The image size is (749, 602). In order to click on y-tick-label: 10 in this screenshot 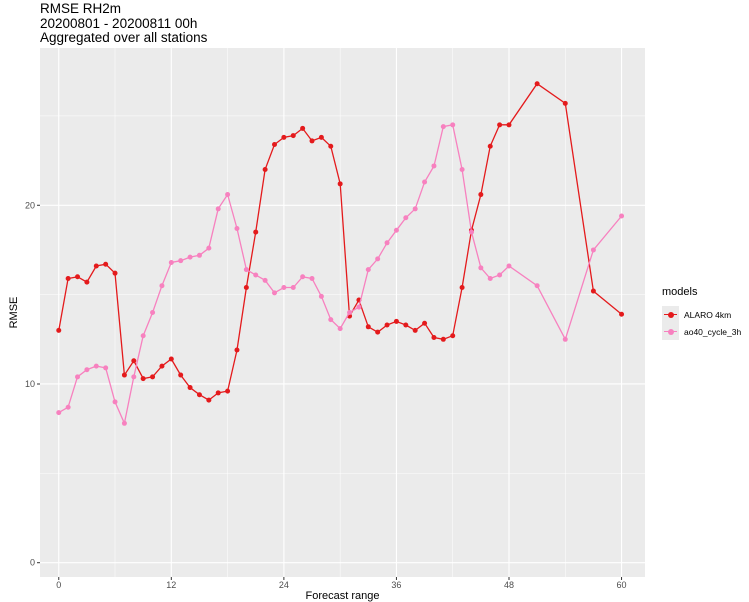, I will do `click(30, 384)`.